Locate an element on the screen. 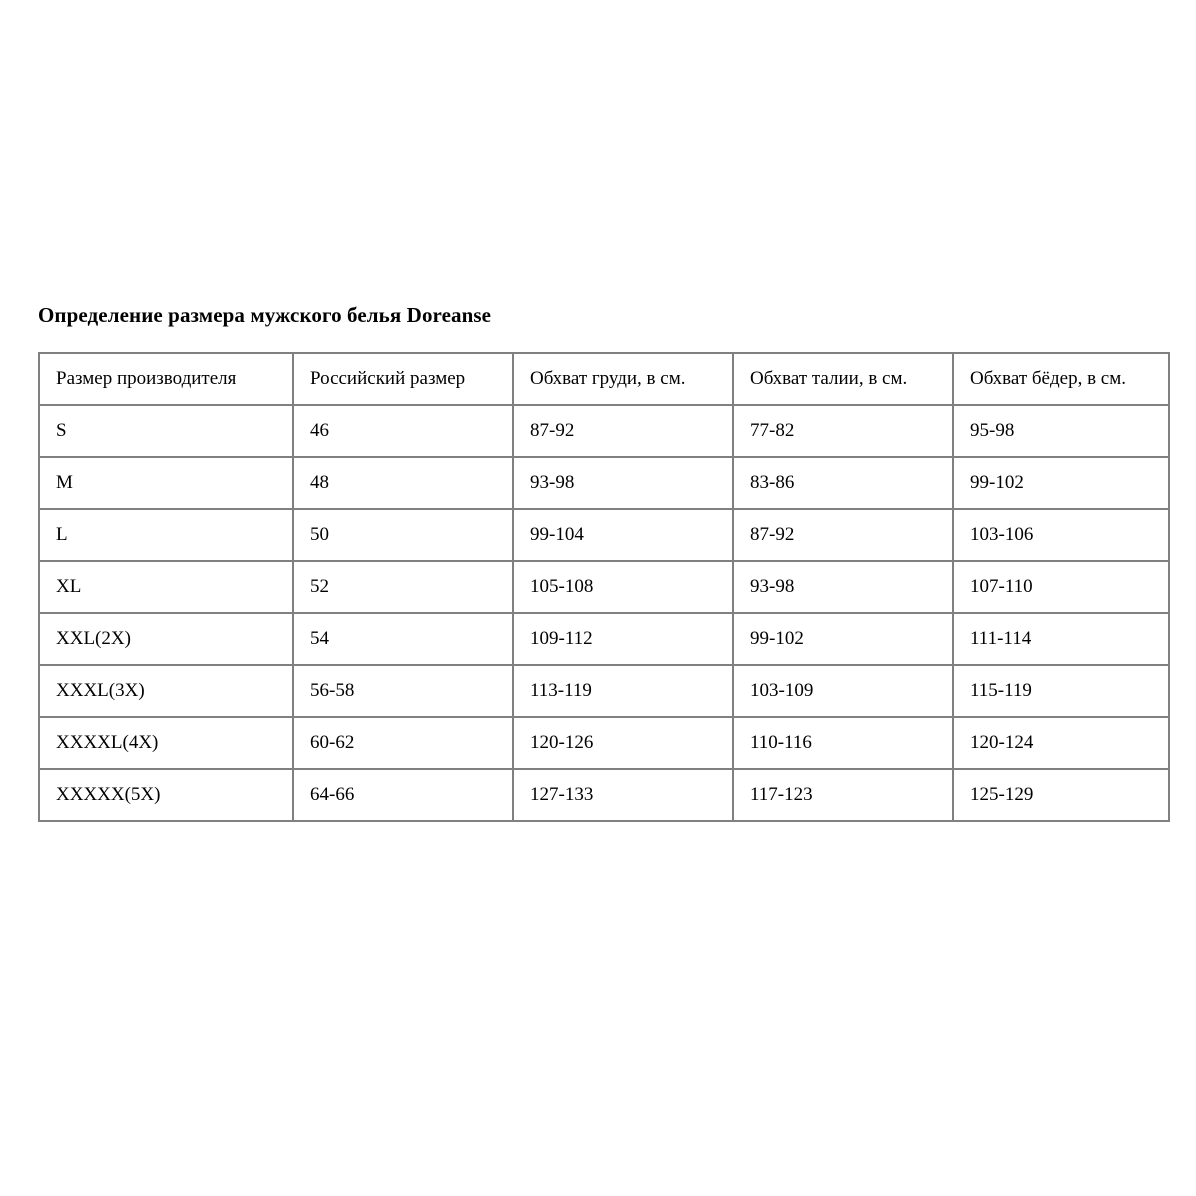  cell-chest: 120-126 is located at coordinates (623, 743).